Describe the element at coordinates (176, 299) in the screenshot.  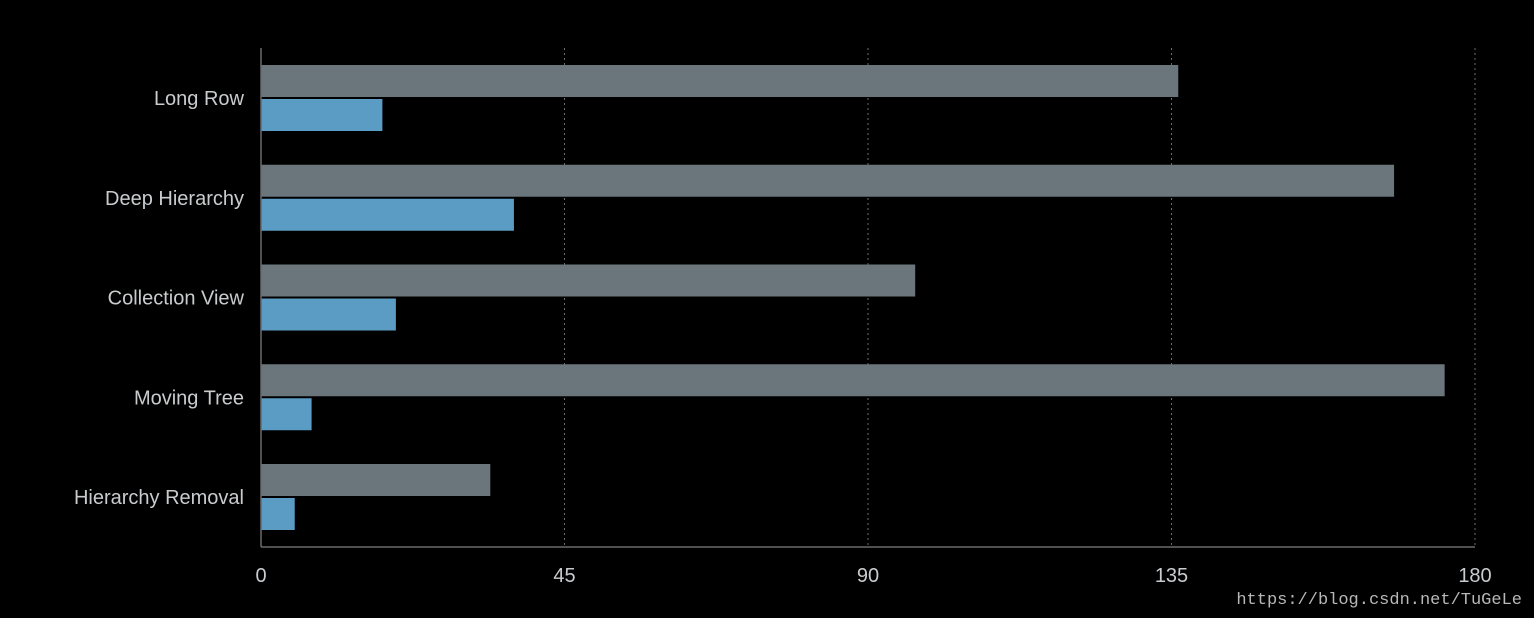
I see `category-label: Collection View` at that location.